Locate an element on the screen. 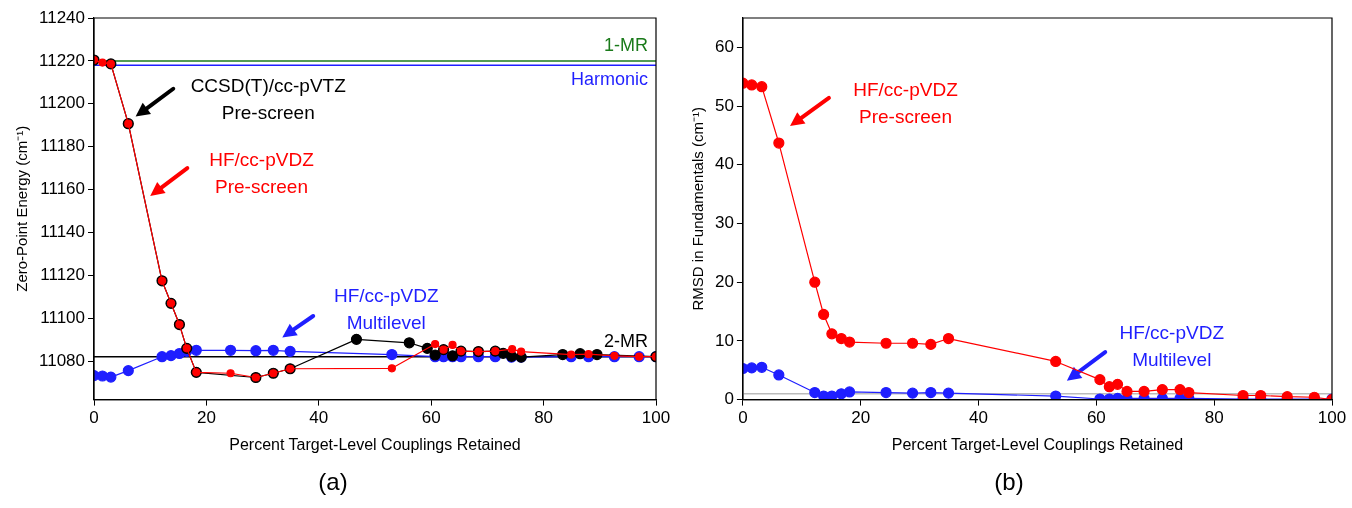 This screenshot has width=1352, height=508. annotation: CCSD(T)/cc-pVTZ Pre-screen is located at coordinates (268, 99).